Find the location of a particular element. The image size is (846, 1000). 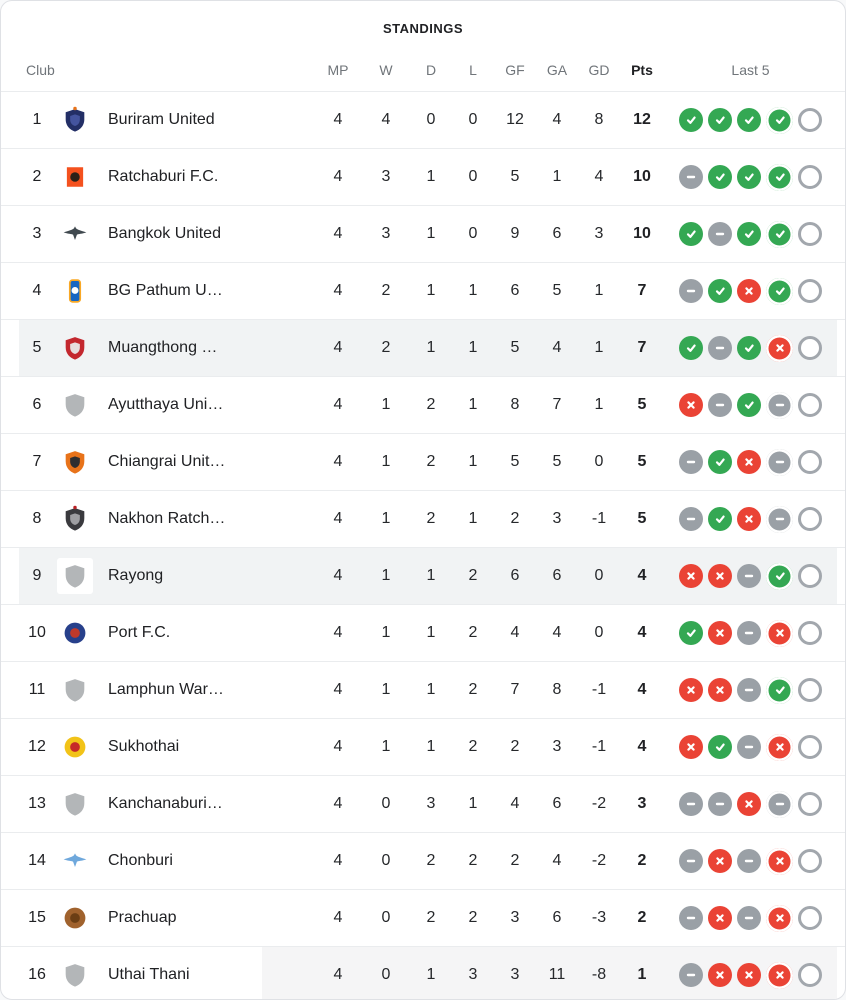

table-row: 11 Lamphun War… 4 1 1 2 7 8 -1 4 is located at coordinates (423, 689).